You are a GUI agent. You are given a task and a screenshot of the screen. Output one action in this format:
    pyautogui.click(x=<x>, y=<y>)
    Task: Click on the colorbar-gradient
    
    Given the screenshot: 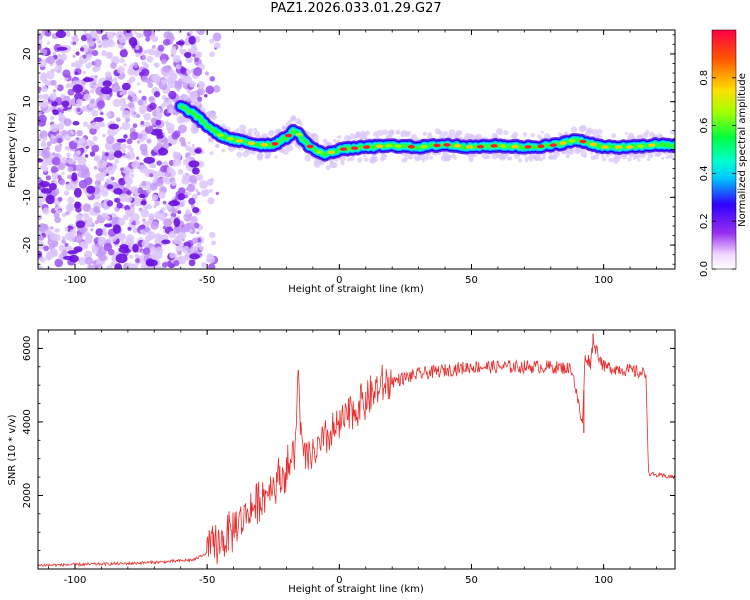 What is the action you would take?
    pyautogui.click(x=724, y=149)
    